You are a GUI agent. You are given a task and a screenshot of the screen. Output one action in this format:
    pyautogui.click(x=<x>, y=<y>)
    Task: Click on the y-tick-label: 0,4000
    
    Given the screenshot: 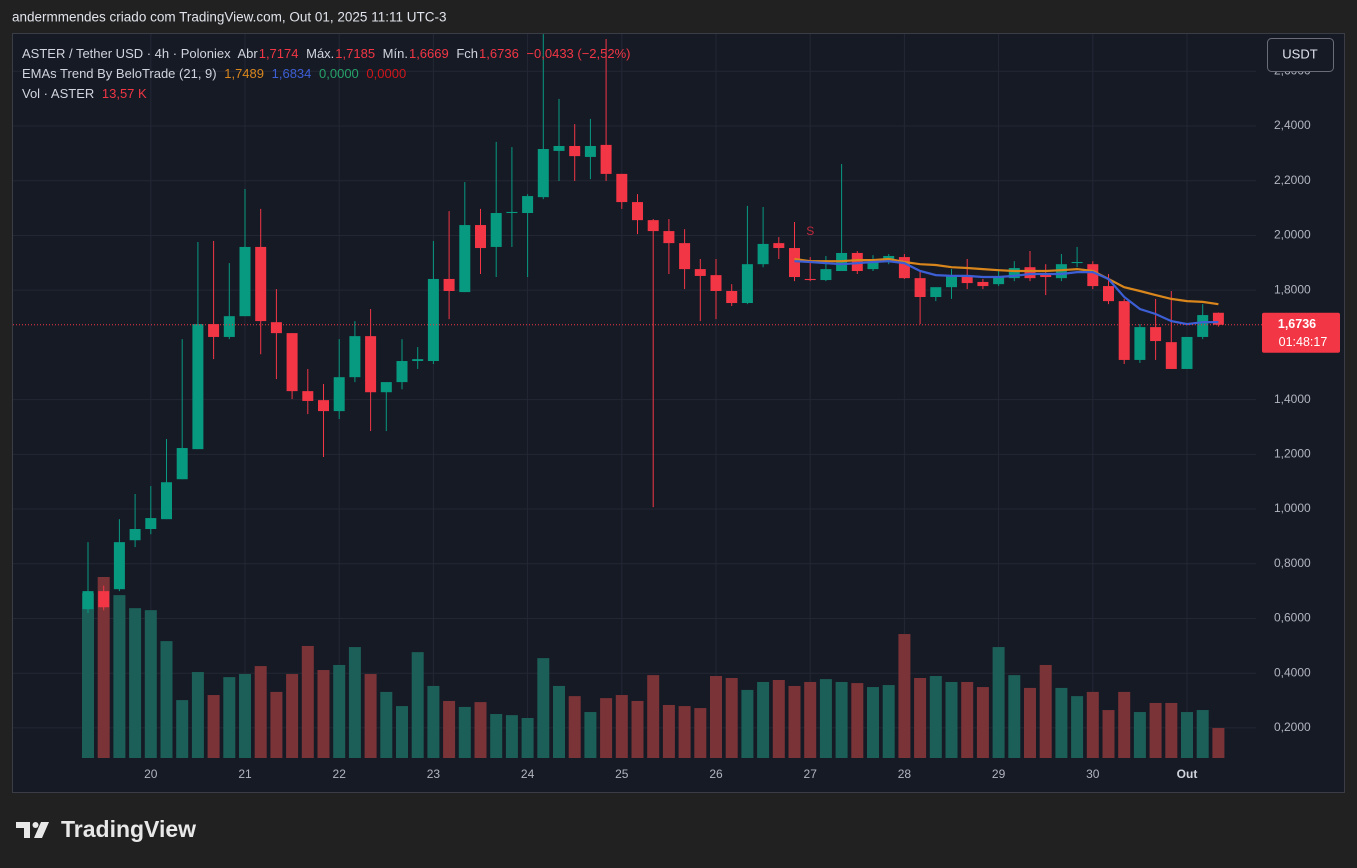 What is the action you would take?
    pyautogui.click(x=1292, y=672)
    